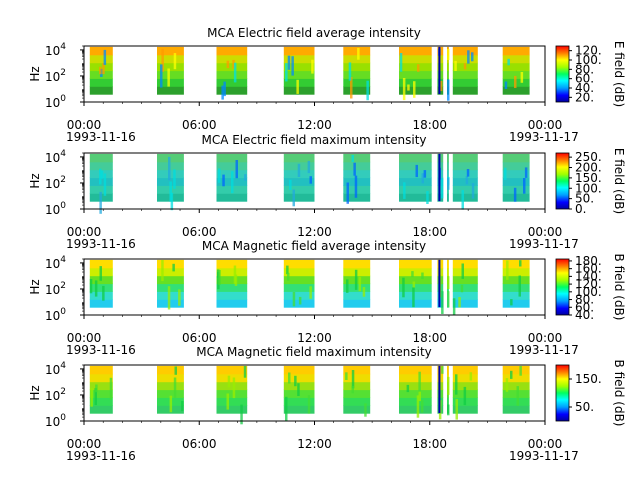  I want to click on end-date-label: 1993-11-17, so click(544, 137).